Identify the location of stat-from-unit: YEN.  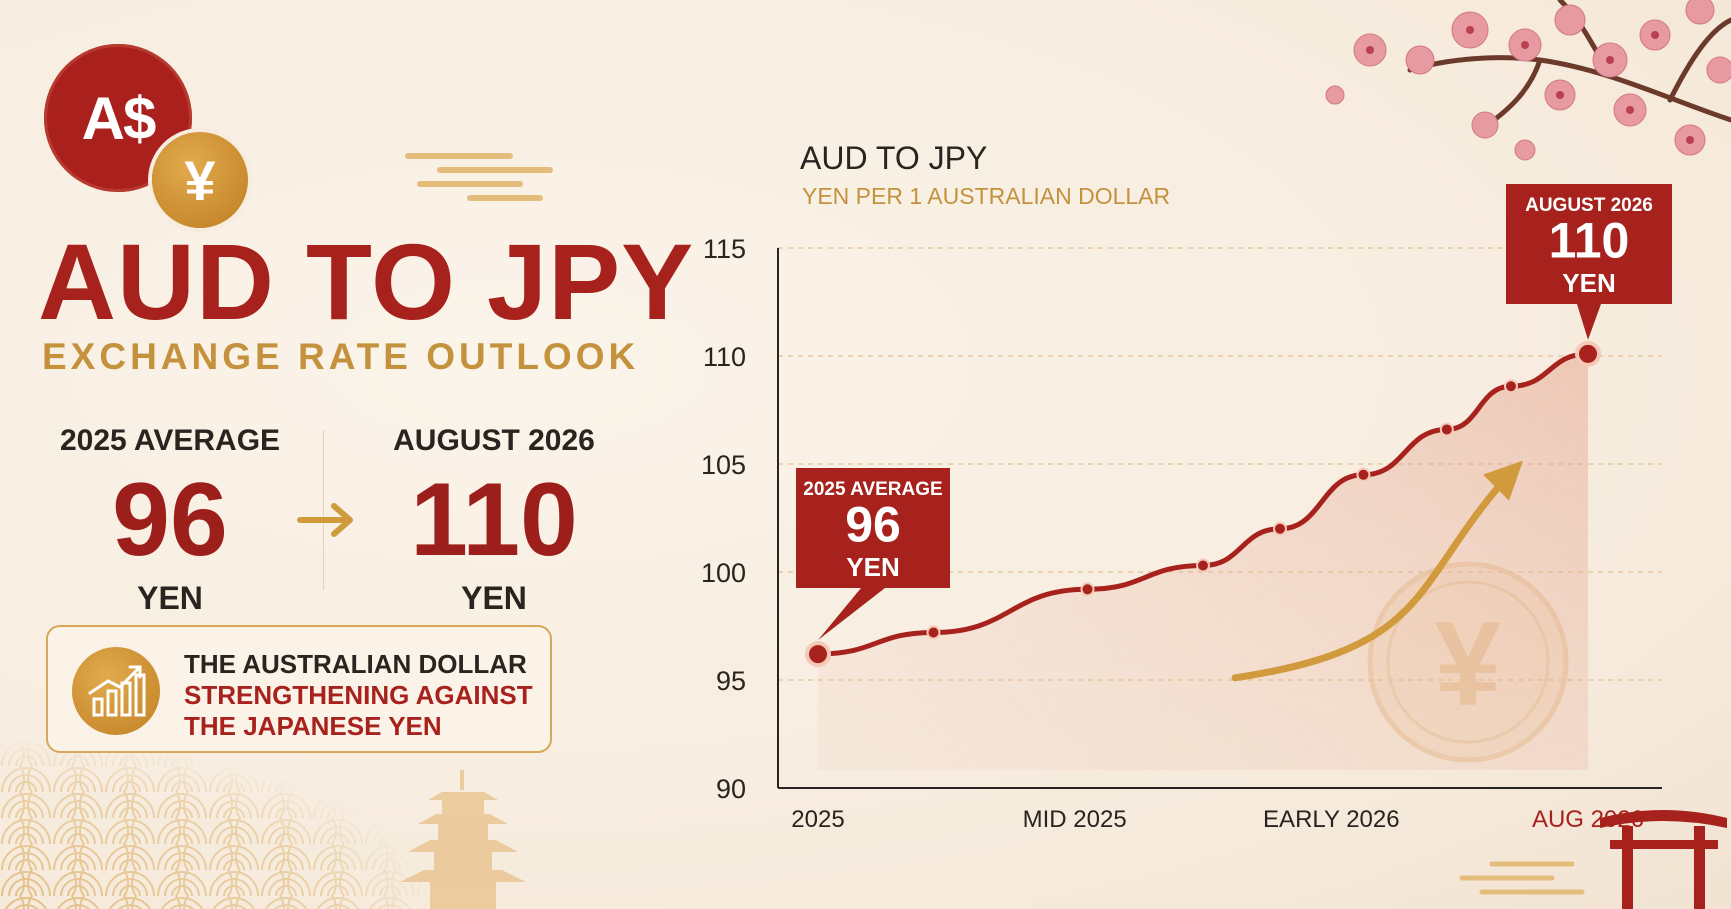
(170, 598).